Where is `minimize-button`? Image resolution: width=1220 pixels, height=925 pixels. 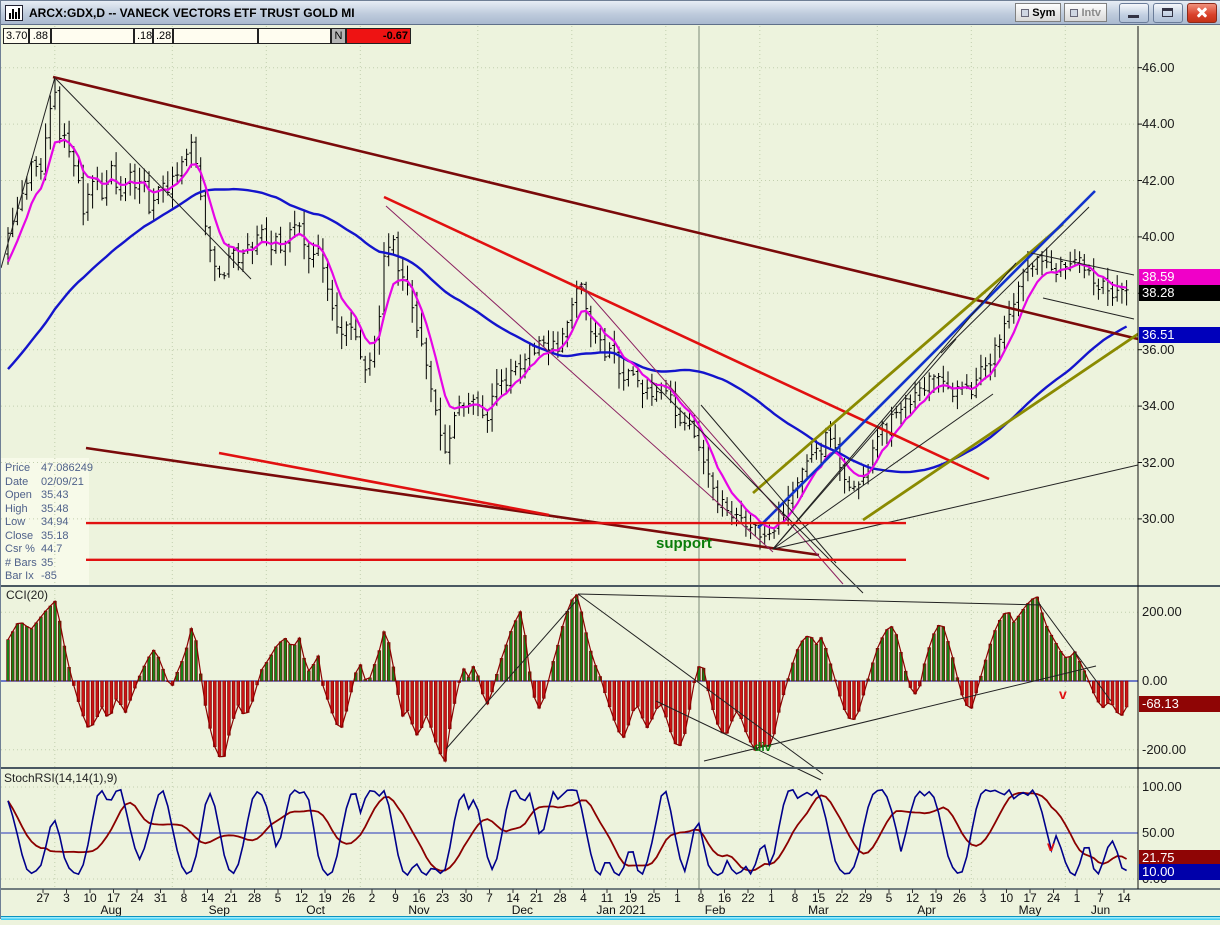
minimize-button is located at coordinates (1134, 12).